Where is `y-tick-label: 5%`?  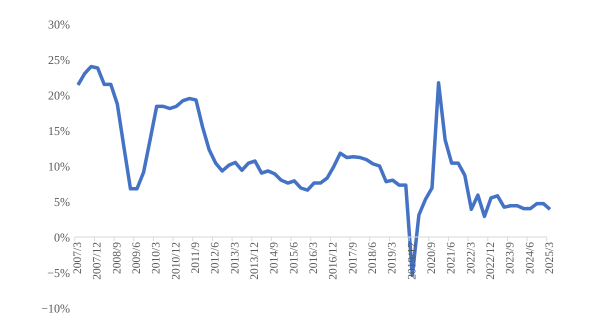 y-tick-label: 5% is located at coordinates (62, 201).